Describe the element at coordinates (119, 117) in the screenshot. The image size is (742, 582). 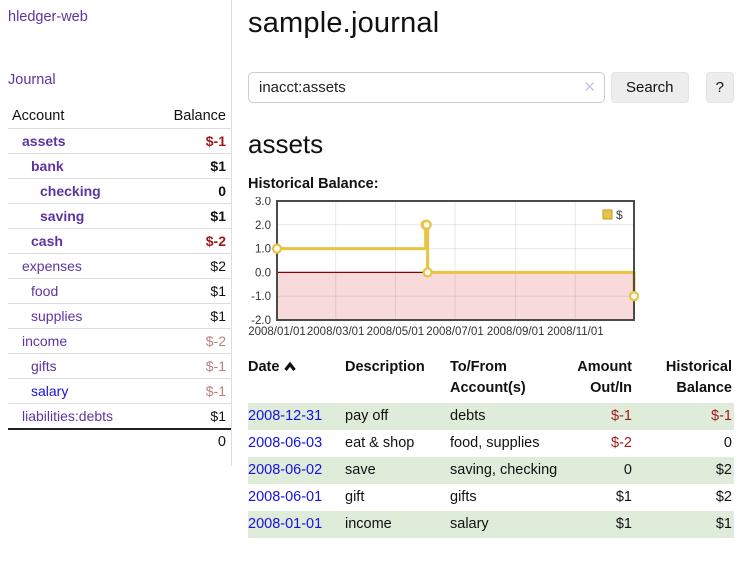
I see `accounts-header-row: Account Balance` at that location.